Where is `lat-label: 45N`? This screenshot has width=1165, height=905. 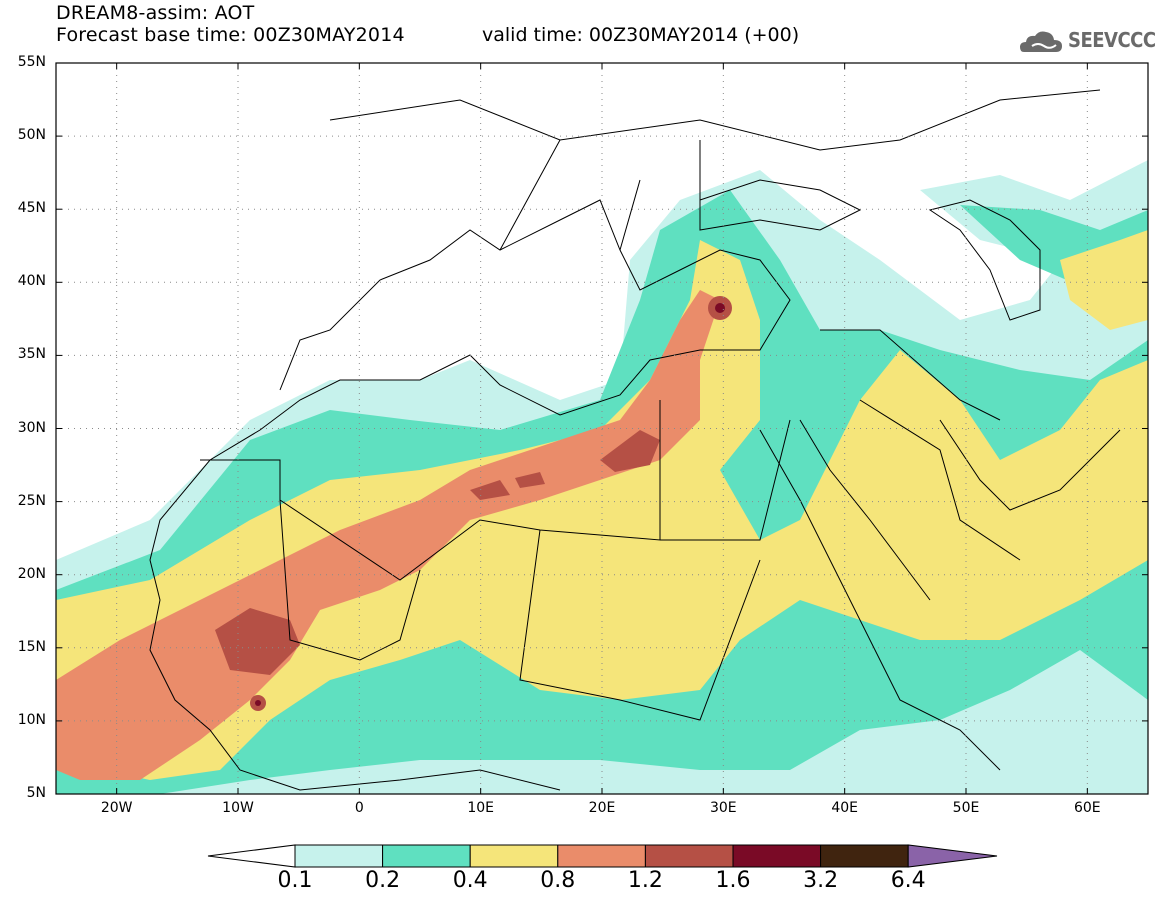 lat-label: 45N is located at coordinates (31, 208).